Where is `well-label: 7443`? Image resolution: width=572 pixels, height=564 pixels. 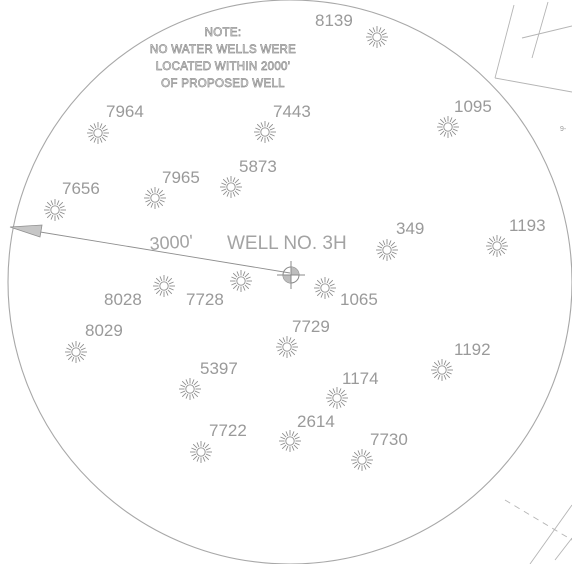 well-label: 7443 is located at coordinates (292, 111).